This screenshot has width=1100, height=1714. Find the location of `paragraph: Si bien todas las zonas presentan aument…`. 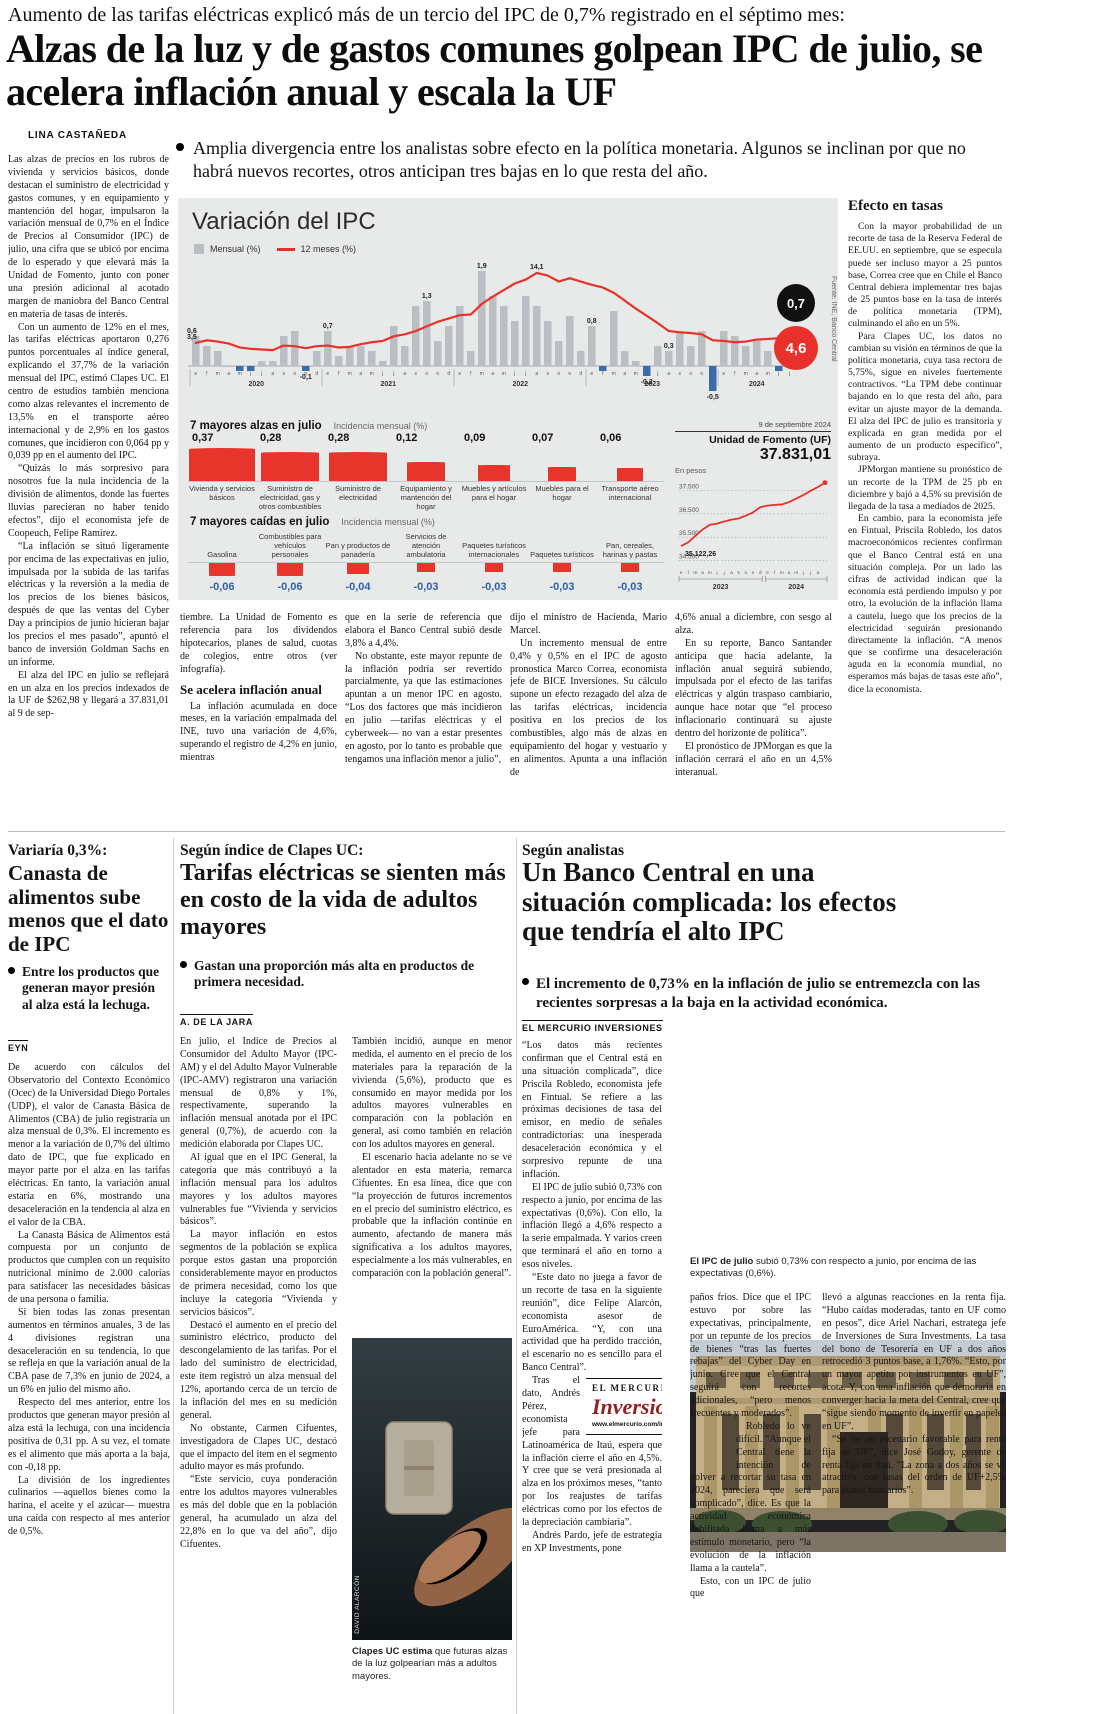

paragraph: Si bien todas las zonas presentan aument… is located at coordinates (89, 1351).